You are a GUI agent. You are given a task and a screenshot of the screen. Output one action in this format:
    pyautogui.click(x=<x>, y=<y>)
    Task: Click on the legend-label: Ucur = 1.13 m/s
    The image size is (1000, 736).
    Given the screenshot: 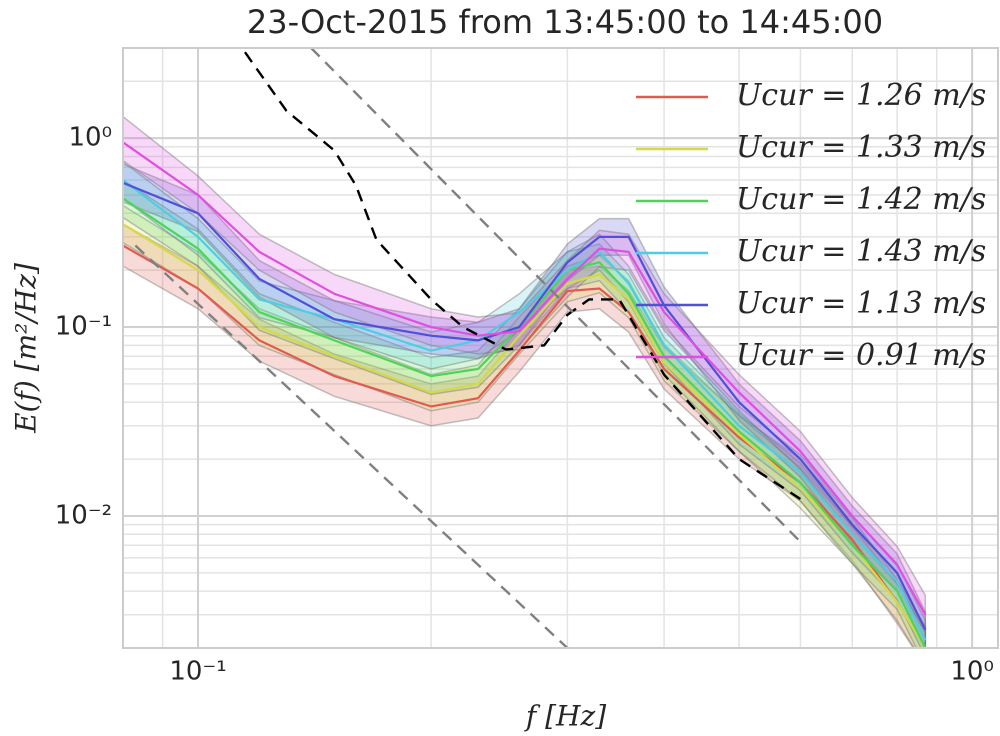 What is the action you would take?
    pyautogui.click(x=861, y=303)
    